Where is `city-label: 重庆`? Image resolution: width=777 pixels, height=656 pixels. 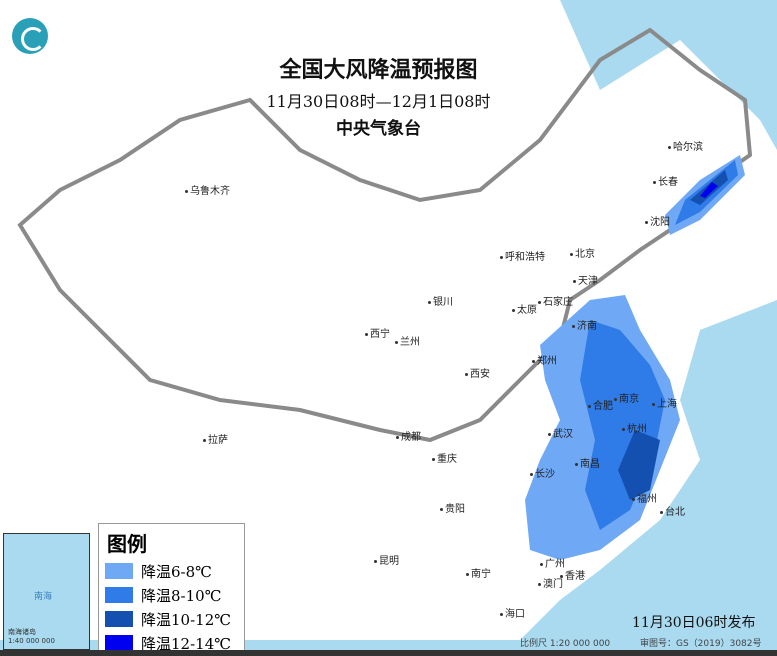 city-label: 重庆 is located at coordinates (444, 457).